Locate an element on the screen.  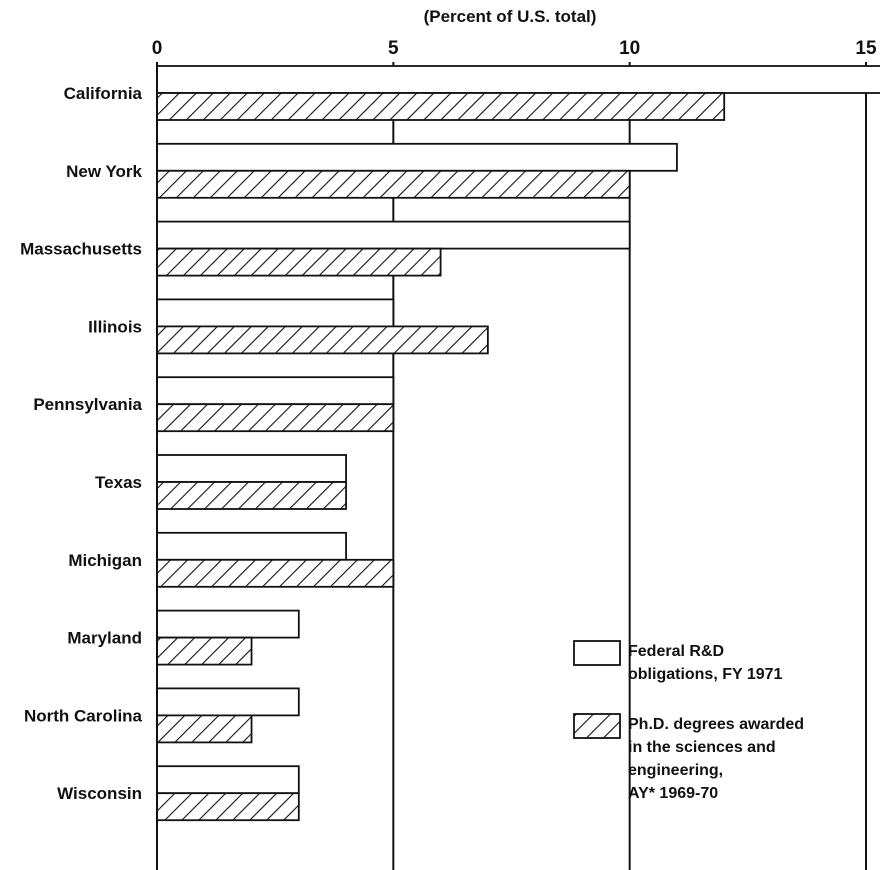
tick-labels: 0 5 10 15 is located at coordinates (514, 48).